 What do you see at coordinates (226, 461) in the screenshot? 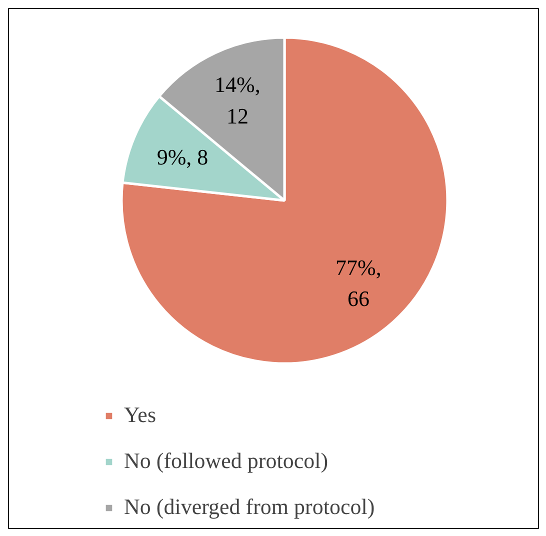
I see `legend-label: No (followed protocol)` at bounding box center [226, 461].